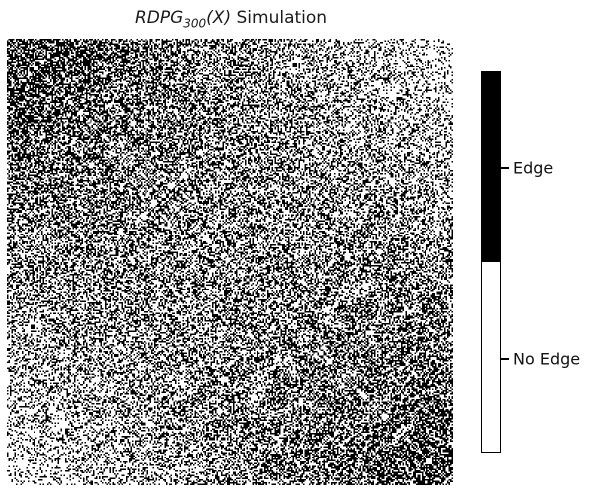 The width and height of the screenshot is (589, 493). Describe the element at coordinates (505, 168) in the screenshot. I see `colorbar-tick-edge` at that location.